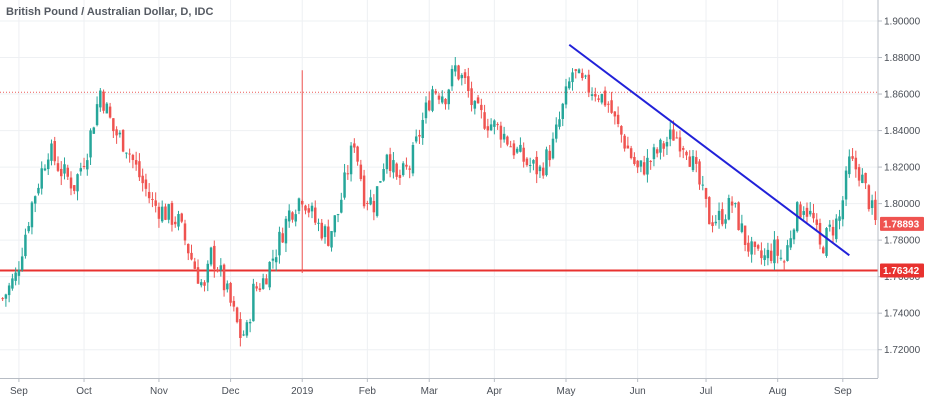 The image size is (927, 400). Describe the element at coordinates (902, 350) in the screenshot. I see `price-tick-label: 1.72000` at that location.